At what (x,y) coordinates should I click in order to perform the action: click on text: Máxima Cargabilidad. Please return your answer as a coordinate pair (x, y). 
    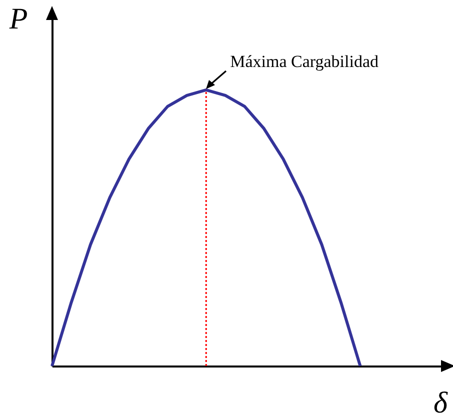
    Looking at the image, I should click on (305, 61).